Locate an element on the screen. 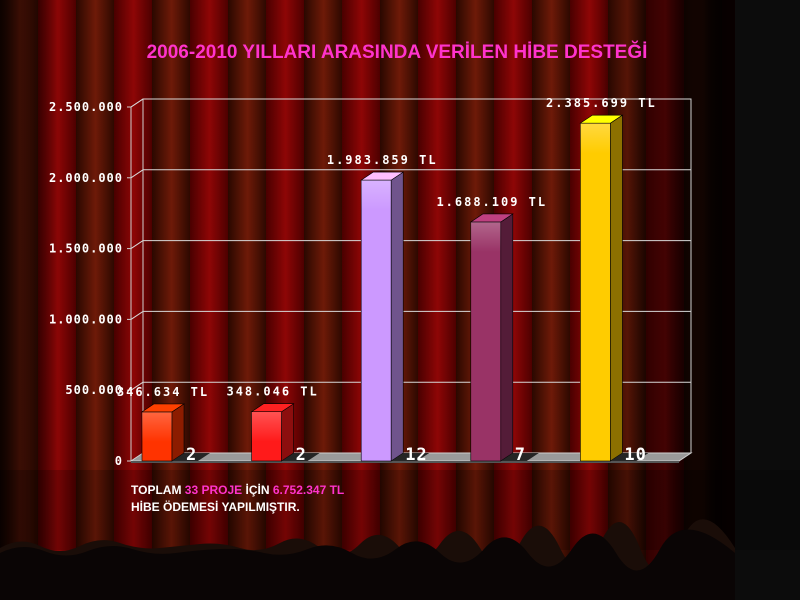 The image size is (800, 600). bar-value-label: 1.983.859 TL is located at coordinates (382, 160).